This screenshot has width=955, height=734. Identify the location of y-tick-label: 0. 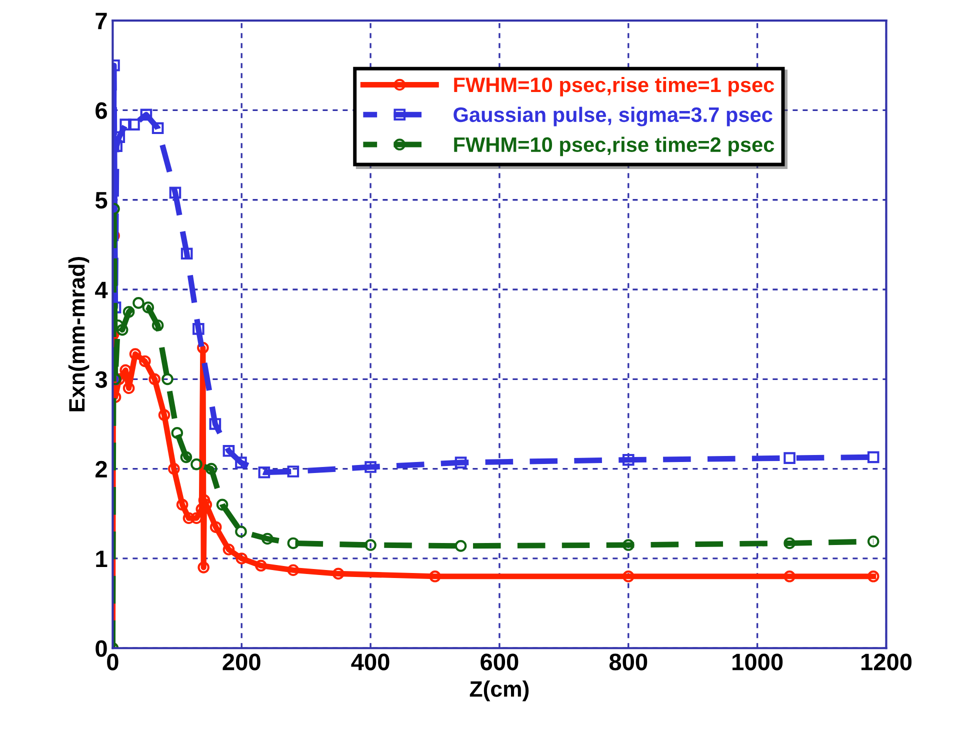
(101, 648).